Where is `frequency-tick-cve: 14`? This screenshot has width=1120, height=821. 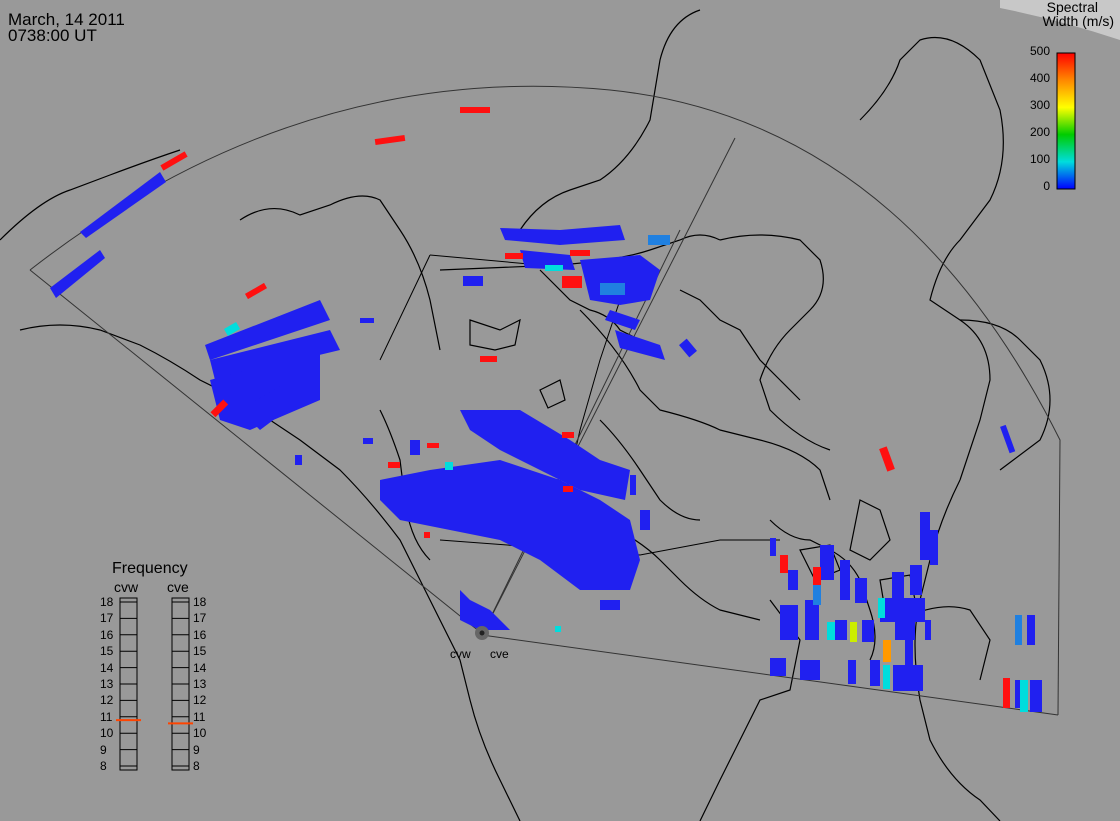
frequency-tick-cve: 14 is located at coordinates (200, 667).